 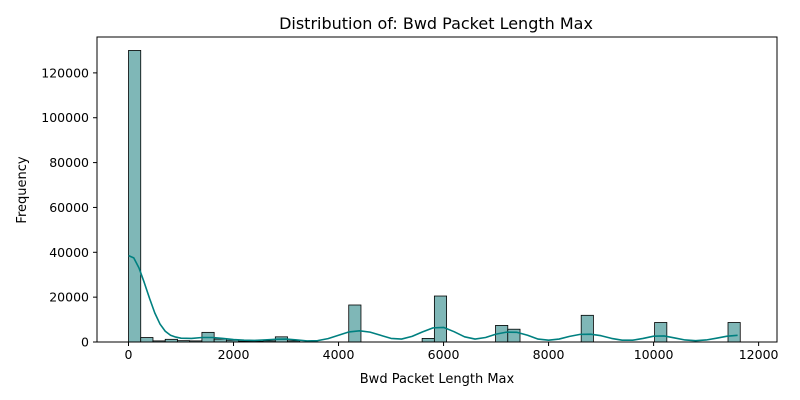 I want to click on y-tick-label: 80000, so click(x=69, y=162).